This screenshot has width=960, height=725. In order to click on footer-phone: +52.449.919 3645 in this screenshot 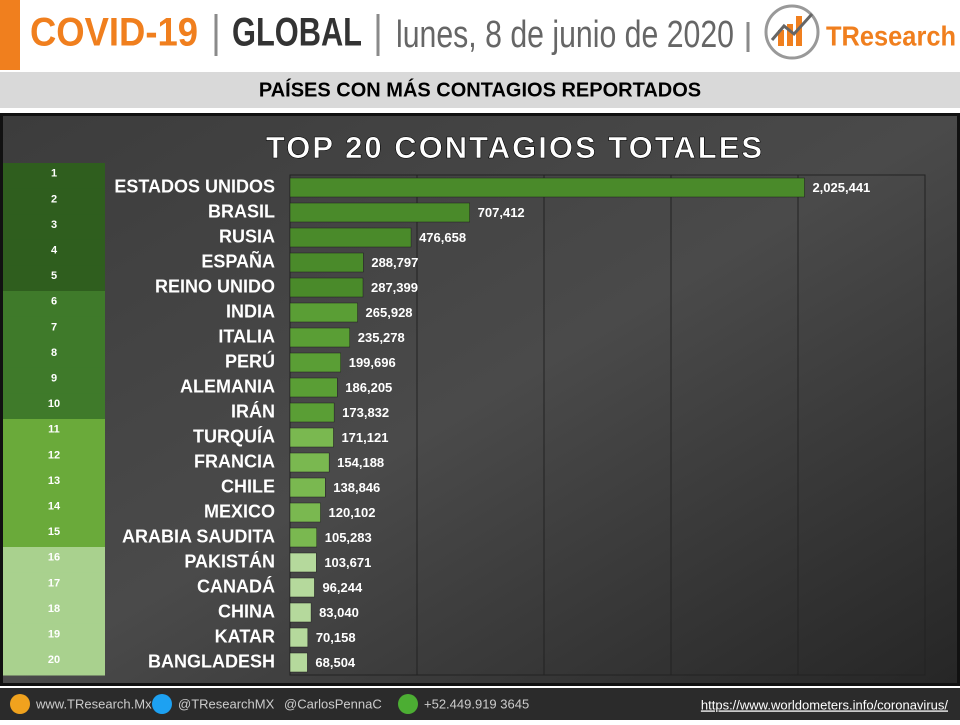, I will do `click(476, 703)`.